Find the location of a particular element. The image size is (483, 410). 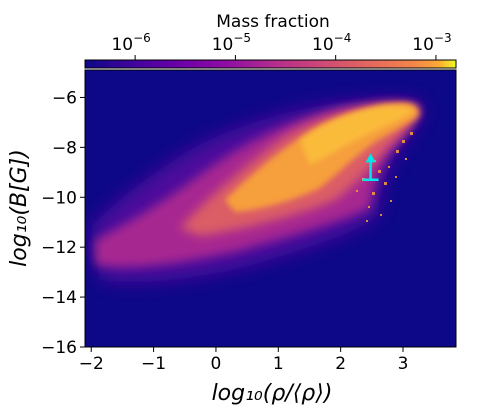

x-tick-label: 2 is located at coordinates (340, 364).